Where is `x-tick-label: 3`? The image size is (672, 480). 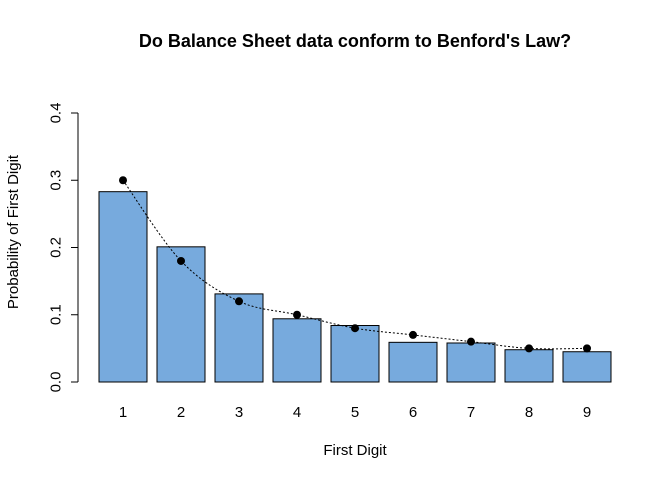
x-tick-label: 3 is located at coordinates (239, 412).